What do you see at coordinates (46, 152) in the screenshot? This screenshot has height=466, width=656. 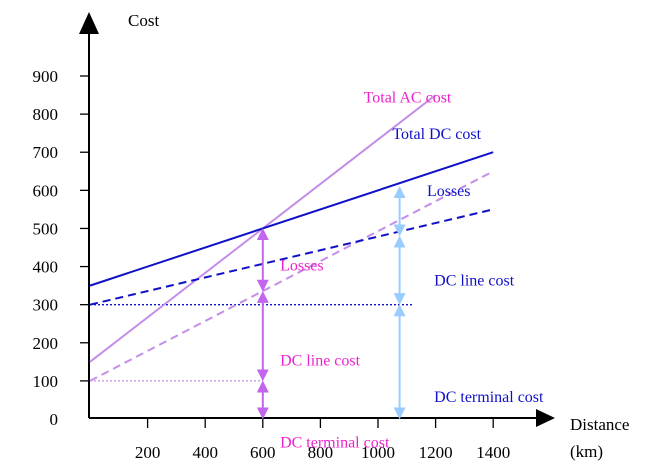 I see `y-tick-label: 700` at bounding box center [46, 152].